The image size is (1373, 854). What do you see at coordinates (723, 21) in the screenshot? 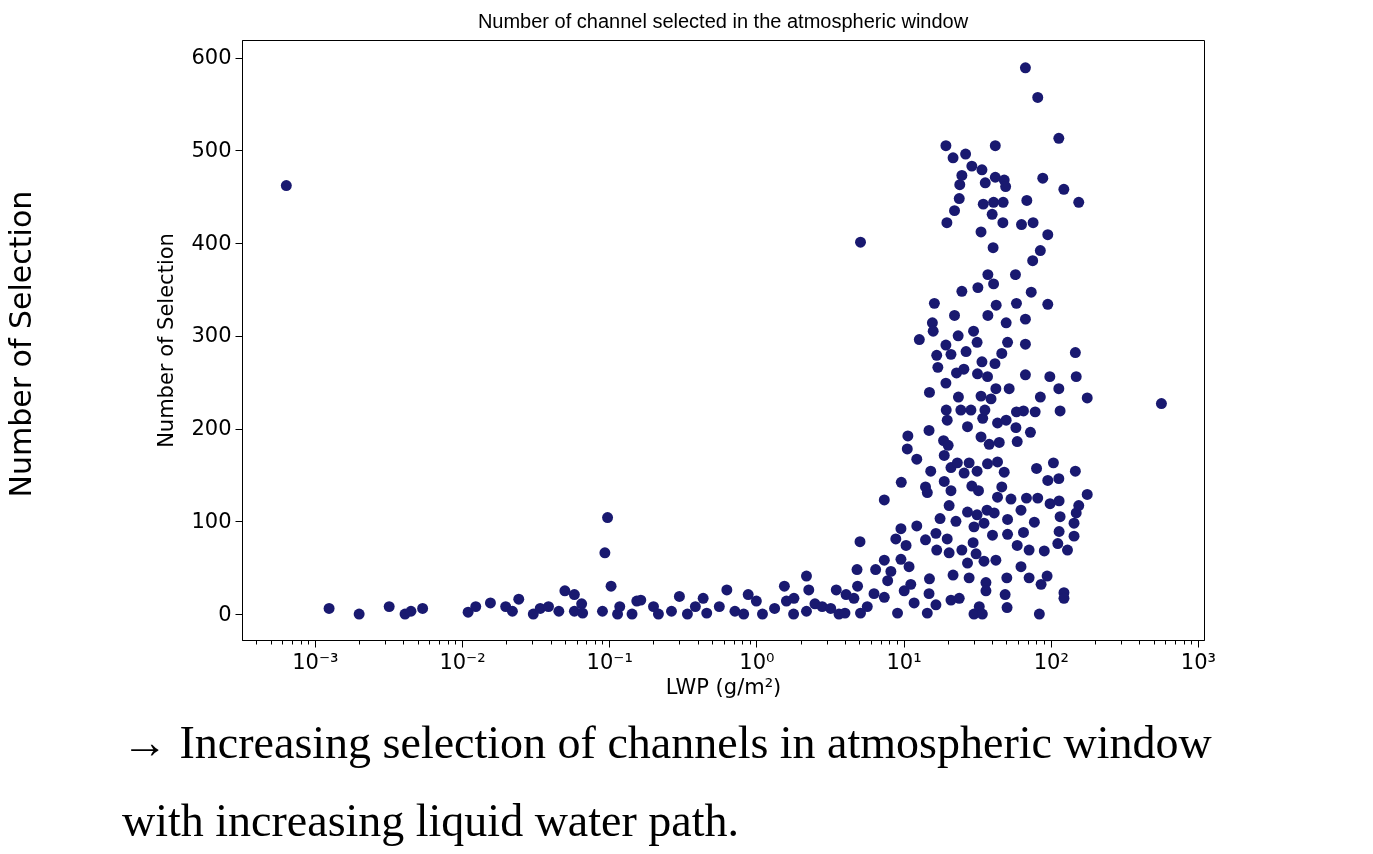
I see `chart-title: Number of channel selected in the atmospheric window` at bounding box center [723, 21].